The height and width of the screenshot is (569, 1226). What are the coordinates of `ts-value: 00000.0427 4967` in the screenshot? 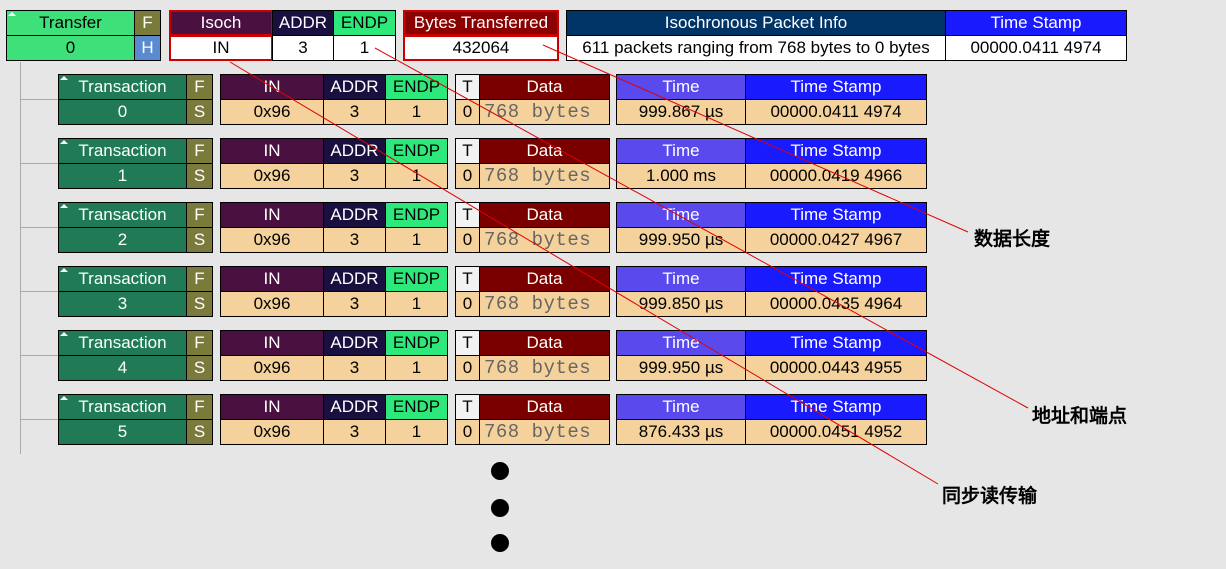 It's located at (836, 240).